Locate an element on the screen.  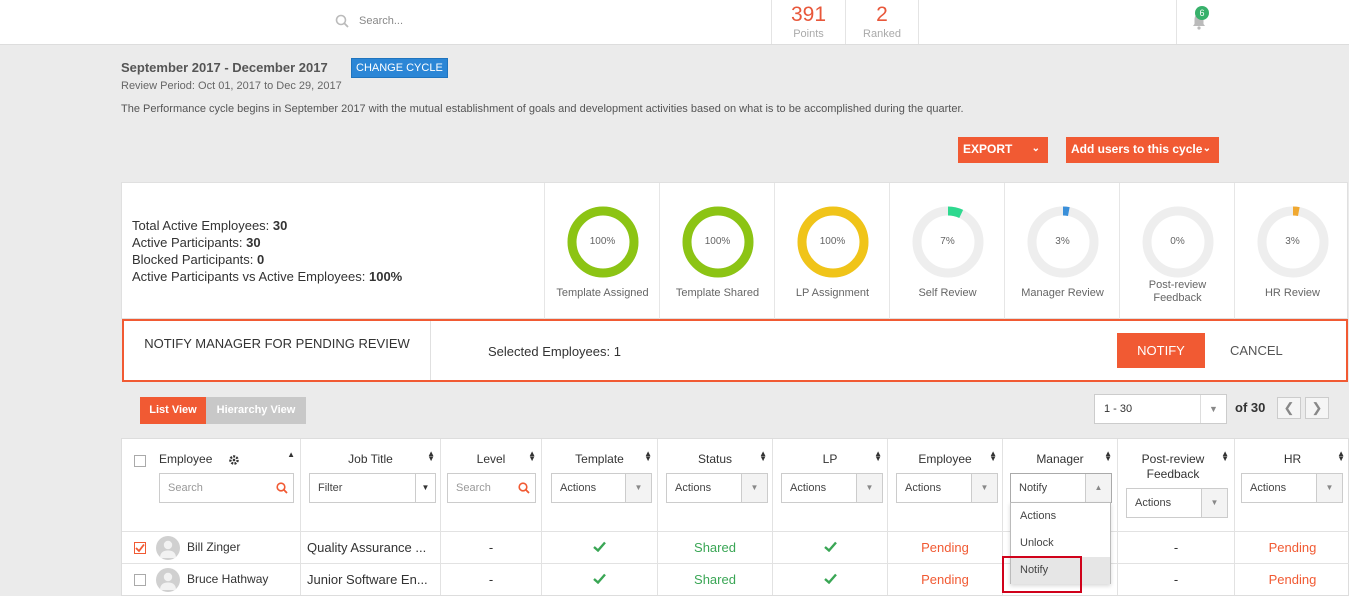
ring-5: 0% Post-review Feedback is located at coordinates (1176, 251).